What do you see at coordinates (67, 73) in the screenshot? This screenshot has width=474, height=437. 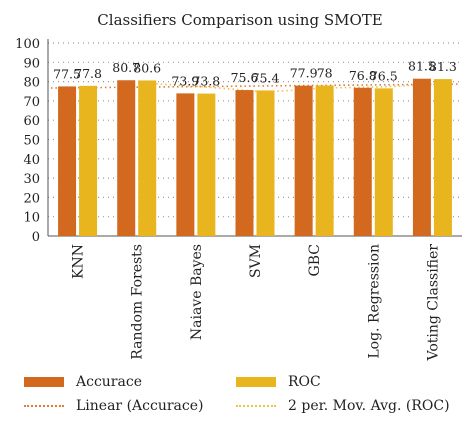 I see `data-label: 77.5` at bounding box center [67, 73].